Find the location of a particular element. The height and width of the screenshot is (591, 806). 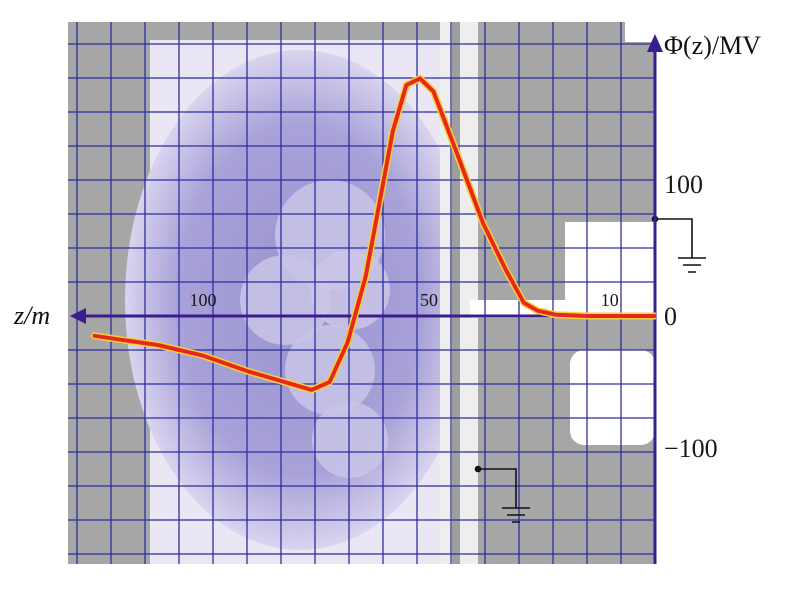

x-axis-arrow is located at coordinates (78, 316).